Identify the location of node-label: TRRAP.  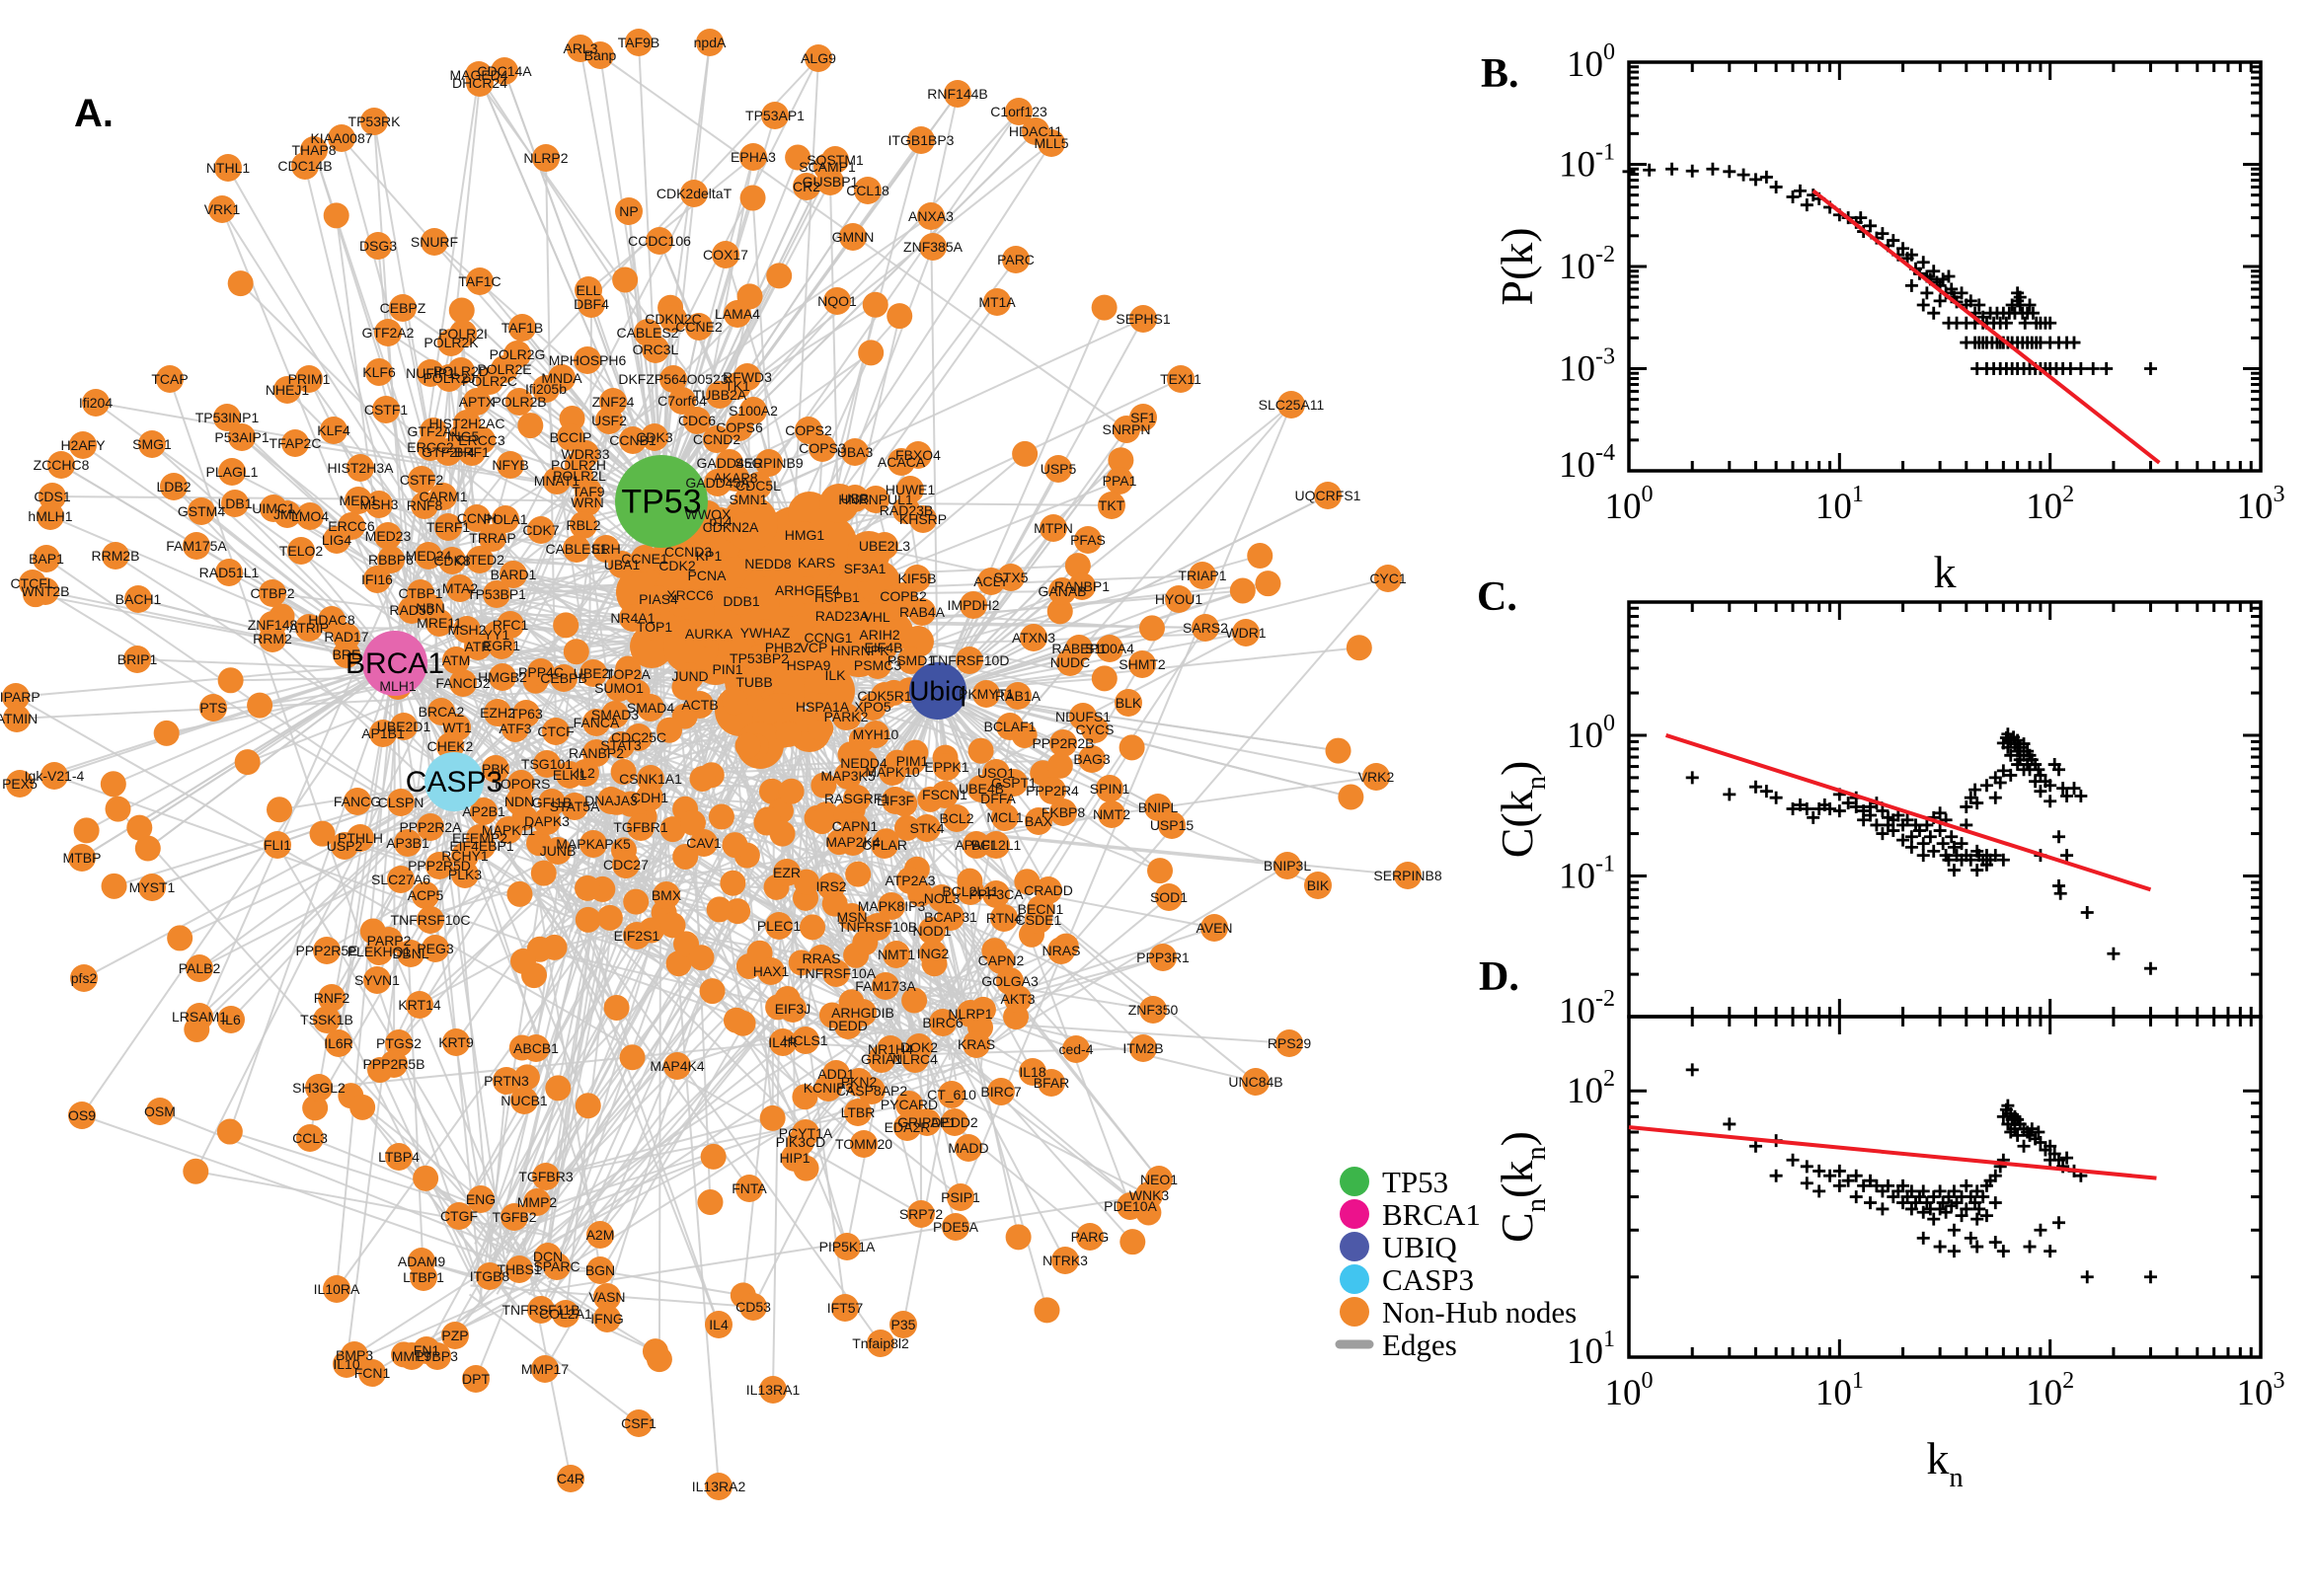
(492, 538).